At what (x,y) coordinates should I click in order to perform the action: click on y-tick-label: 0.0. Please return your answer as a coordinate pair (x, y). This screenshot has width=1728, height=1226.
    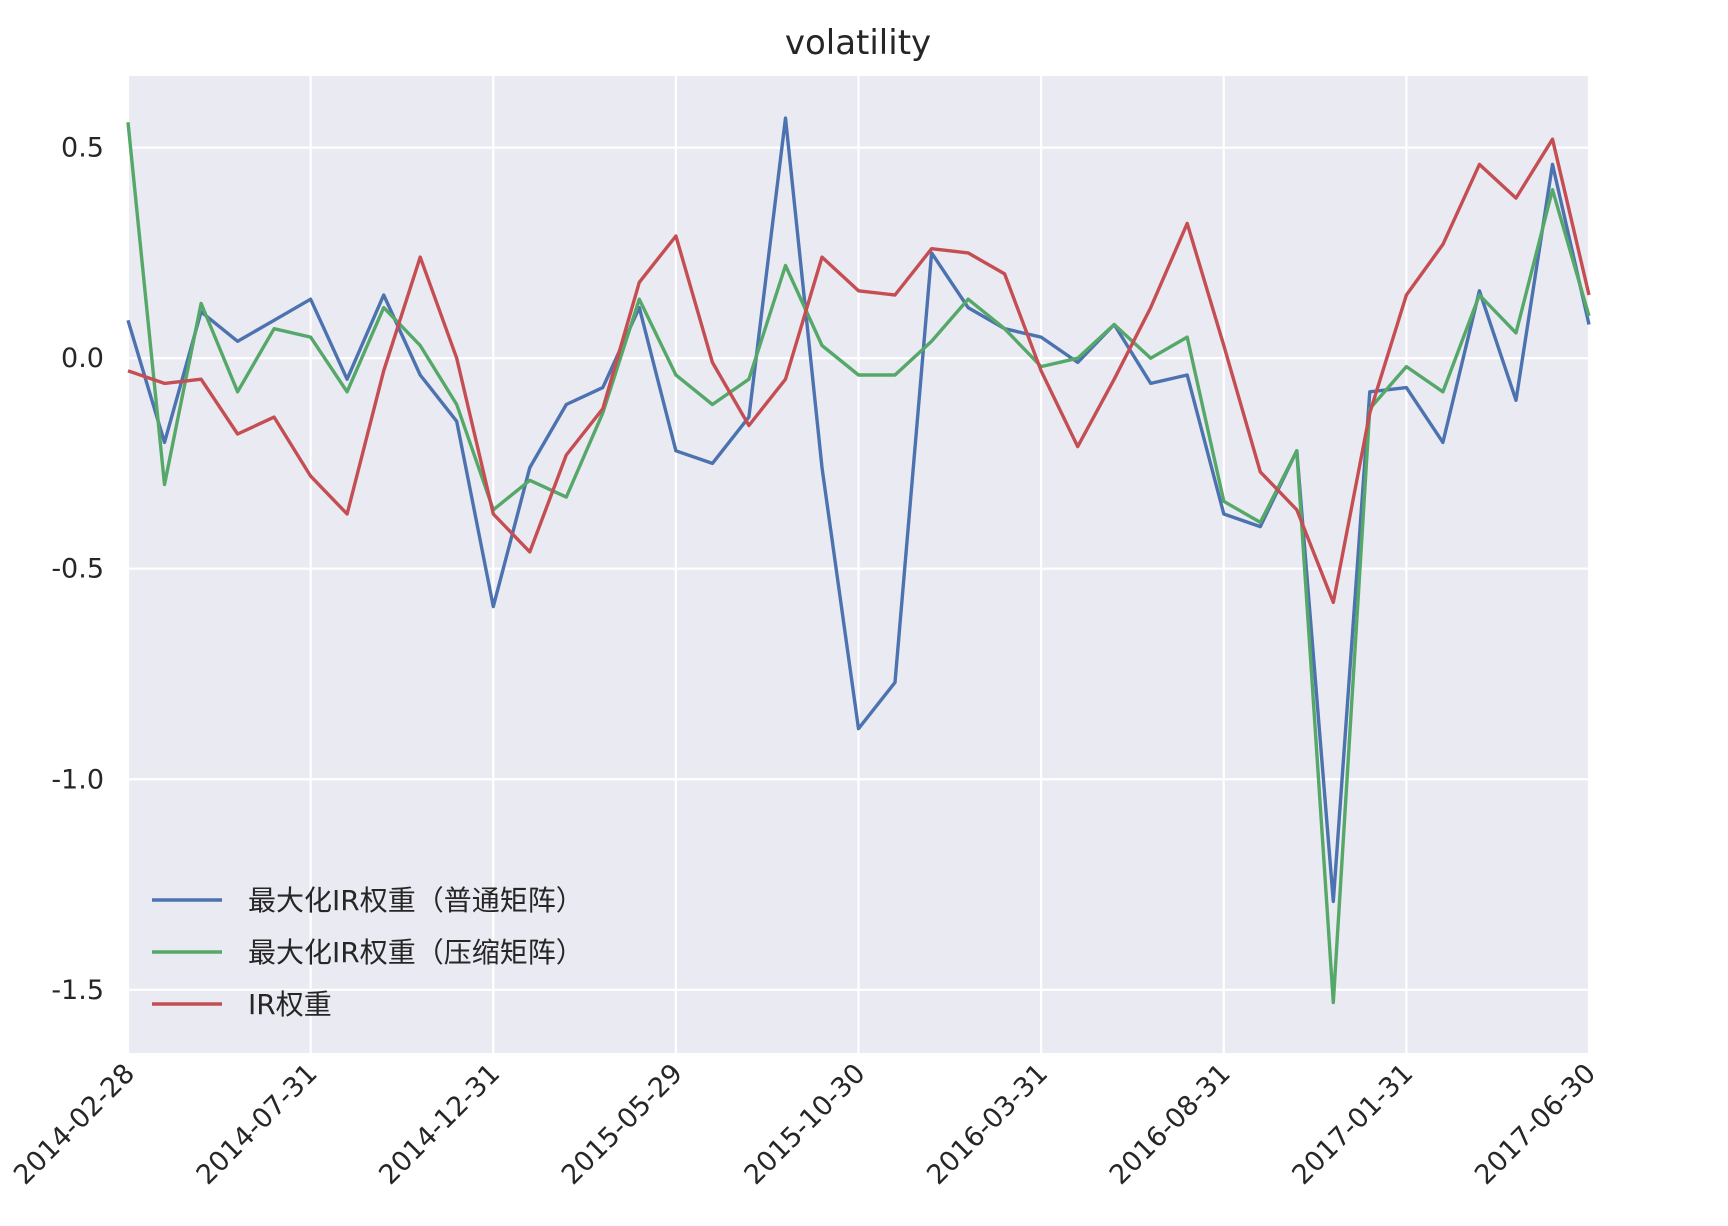
    Looking at the image, I should click on (82, 358).